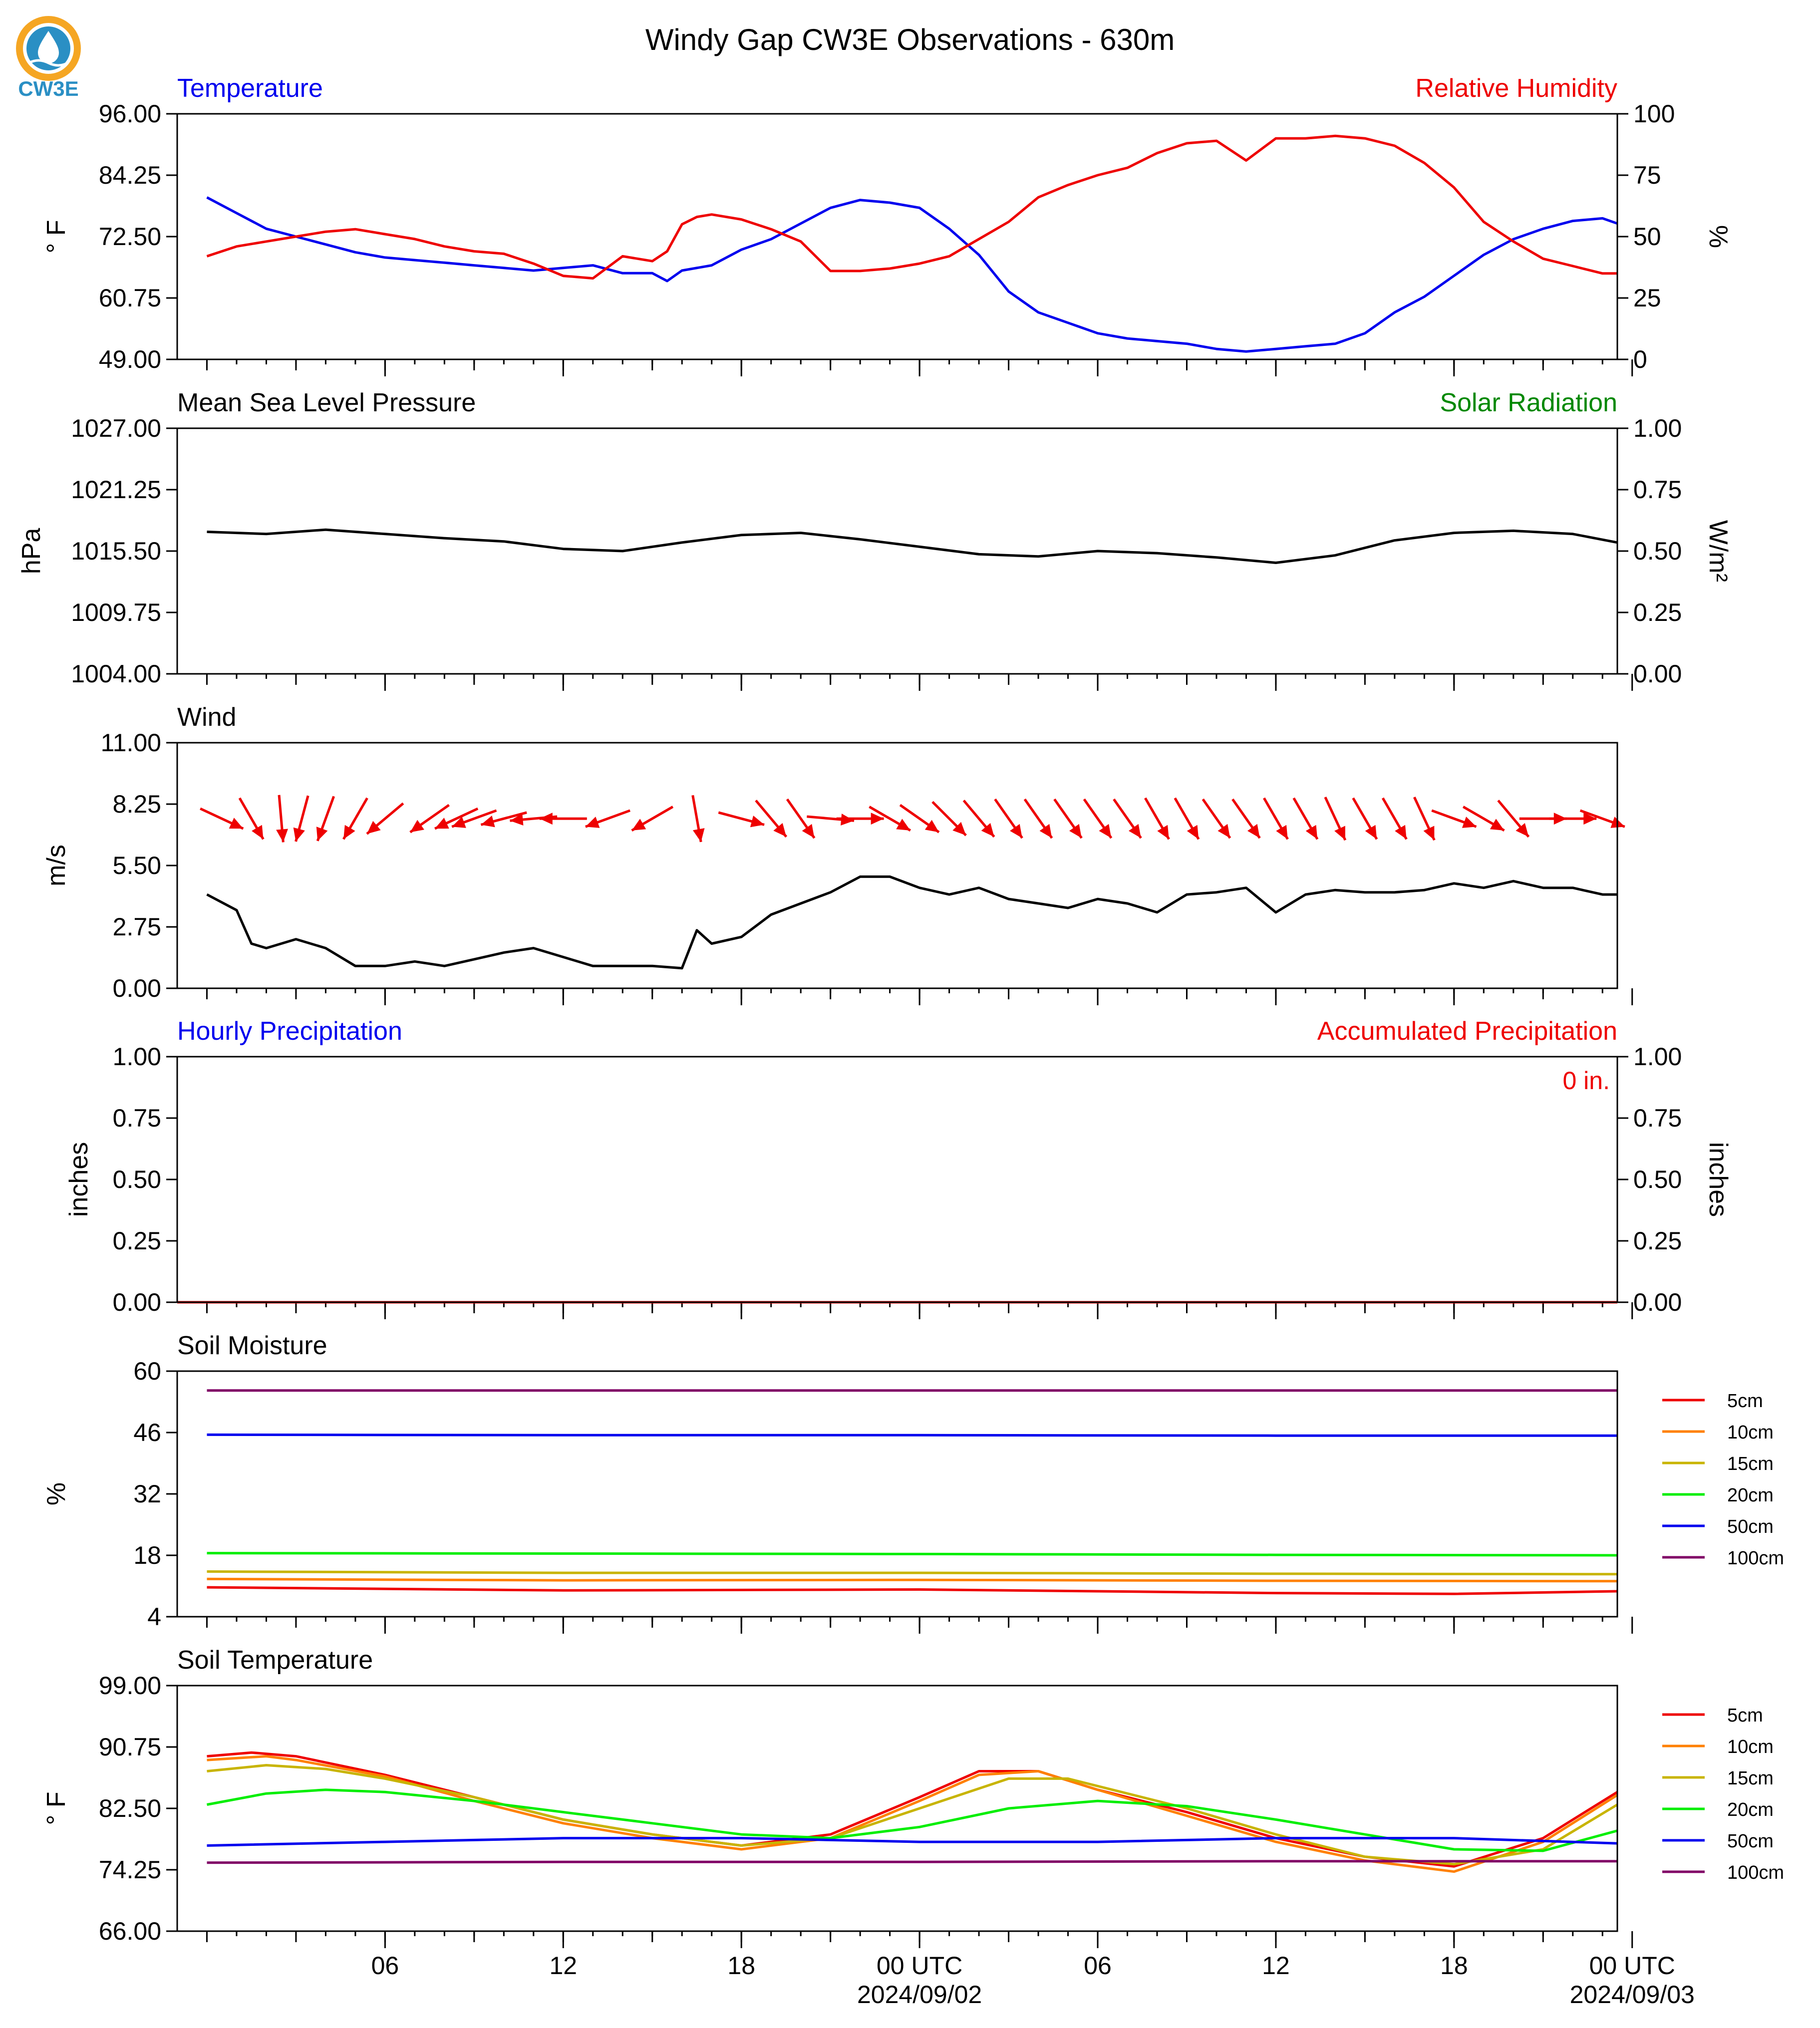 The width and height of the screenshot is (1820, 2028). I want to click on y-tick-label: 99.00, so click(130, 1686).